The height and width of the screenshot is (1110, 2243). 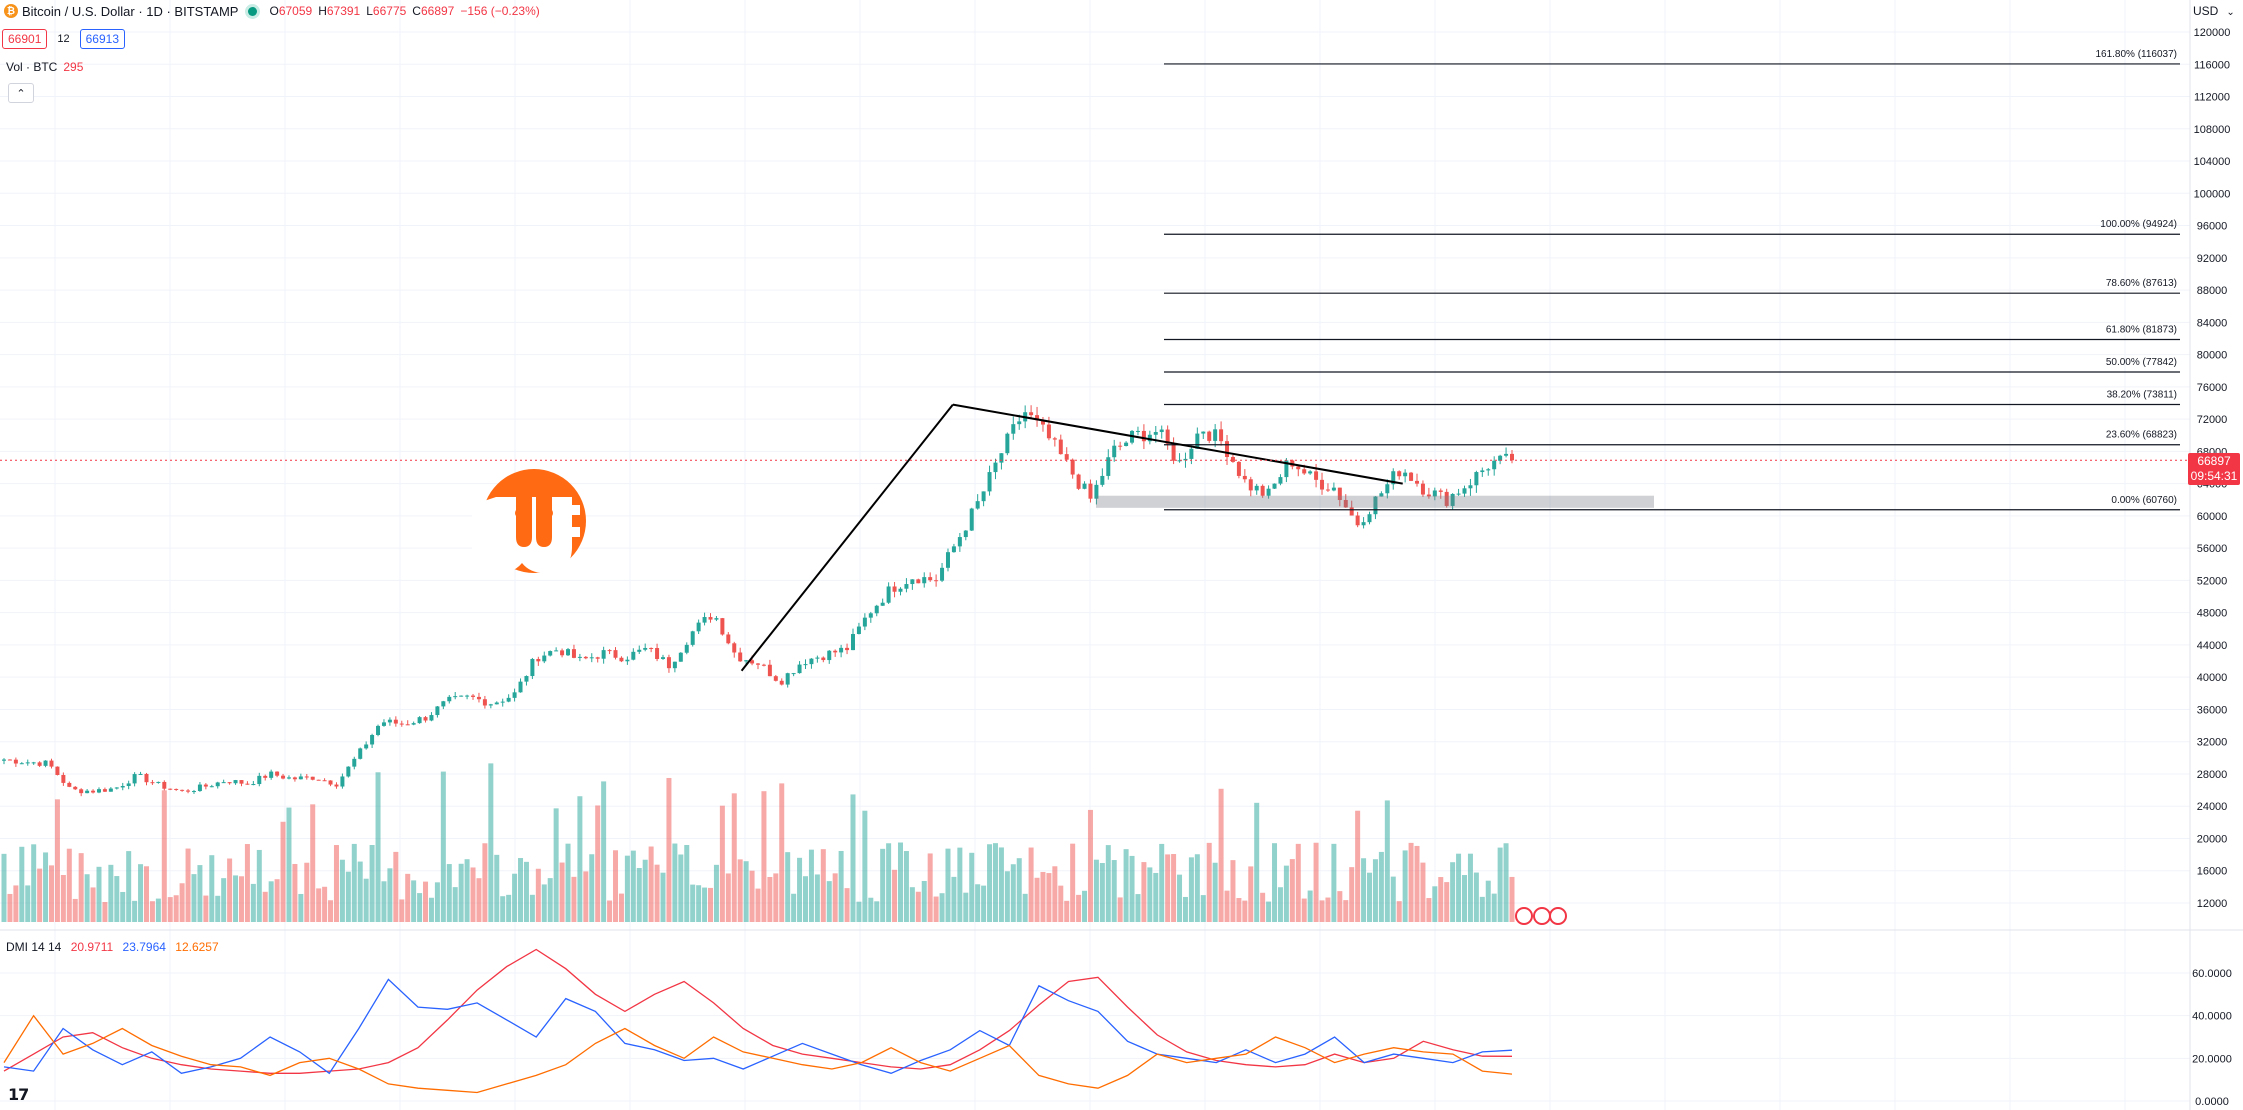 What do you see at coordinates (21, 93) in the screenshot?
I see `collapse-legend-button: ⌃` at bounding box center [21, 93].